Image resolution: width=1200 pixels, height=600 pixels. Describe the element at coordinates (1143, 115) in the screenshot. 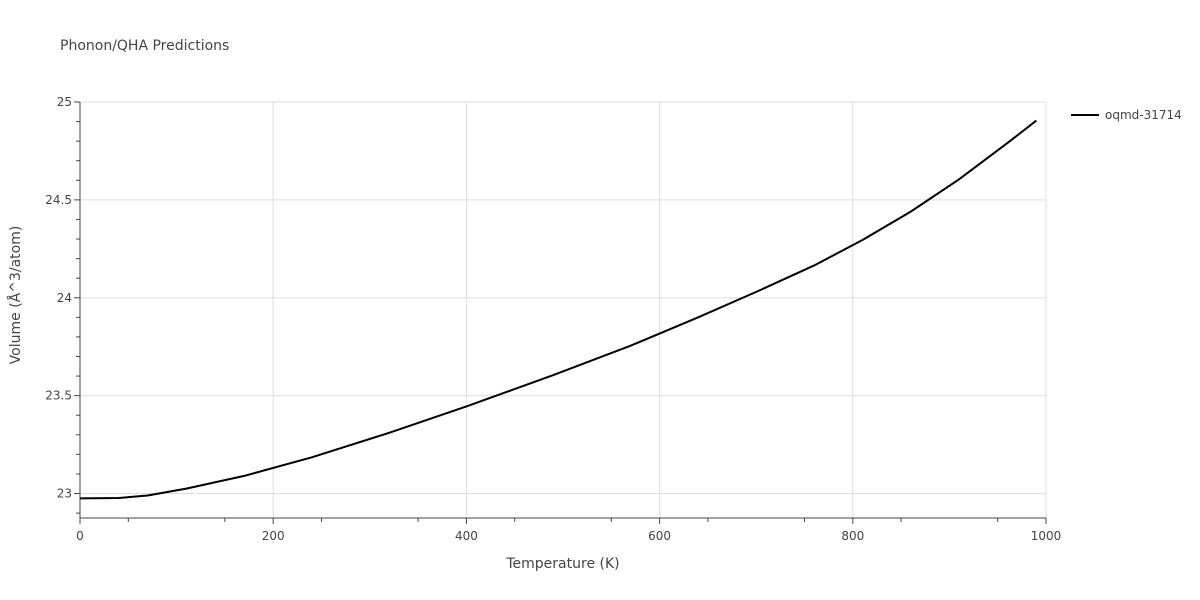

I see `legend-label: oqmd-31714` at that location.